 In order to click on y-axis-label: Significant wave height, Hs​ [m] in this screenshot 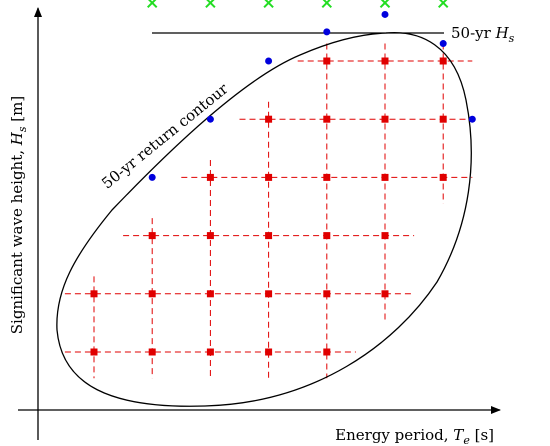, I will do `click(18, 215)`.